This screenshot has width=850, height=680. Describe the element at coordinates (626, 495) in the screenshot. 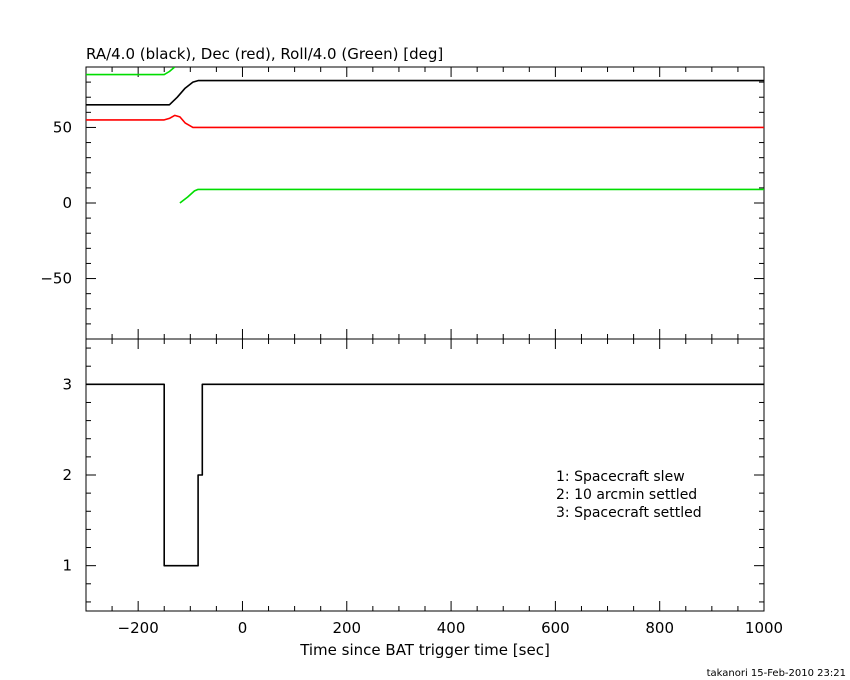

I see `legend-entry: 2: 10 arcmin settled` at that location.